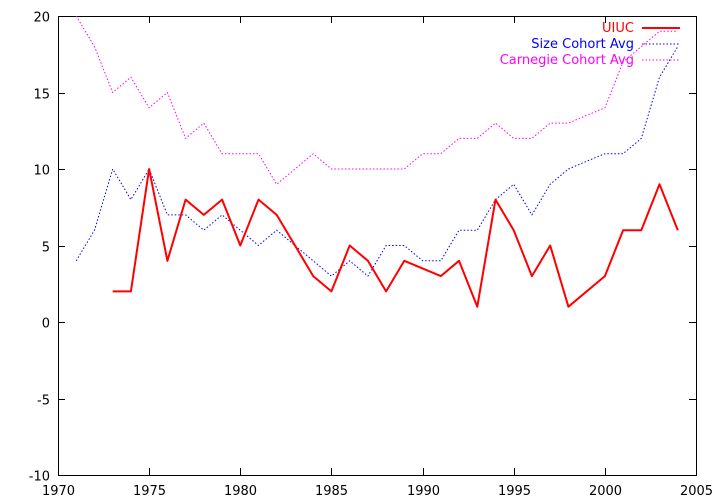 The image size is (720, 504). Describe the element at coordinates (39, 477) in the screenshot. I see `y-tick-label--10: -10` at that location.